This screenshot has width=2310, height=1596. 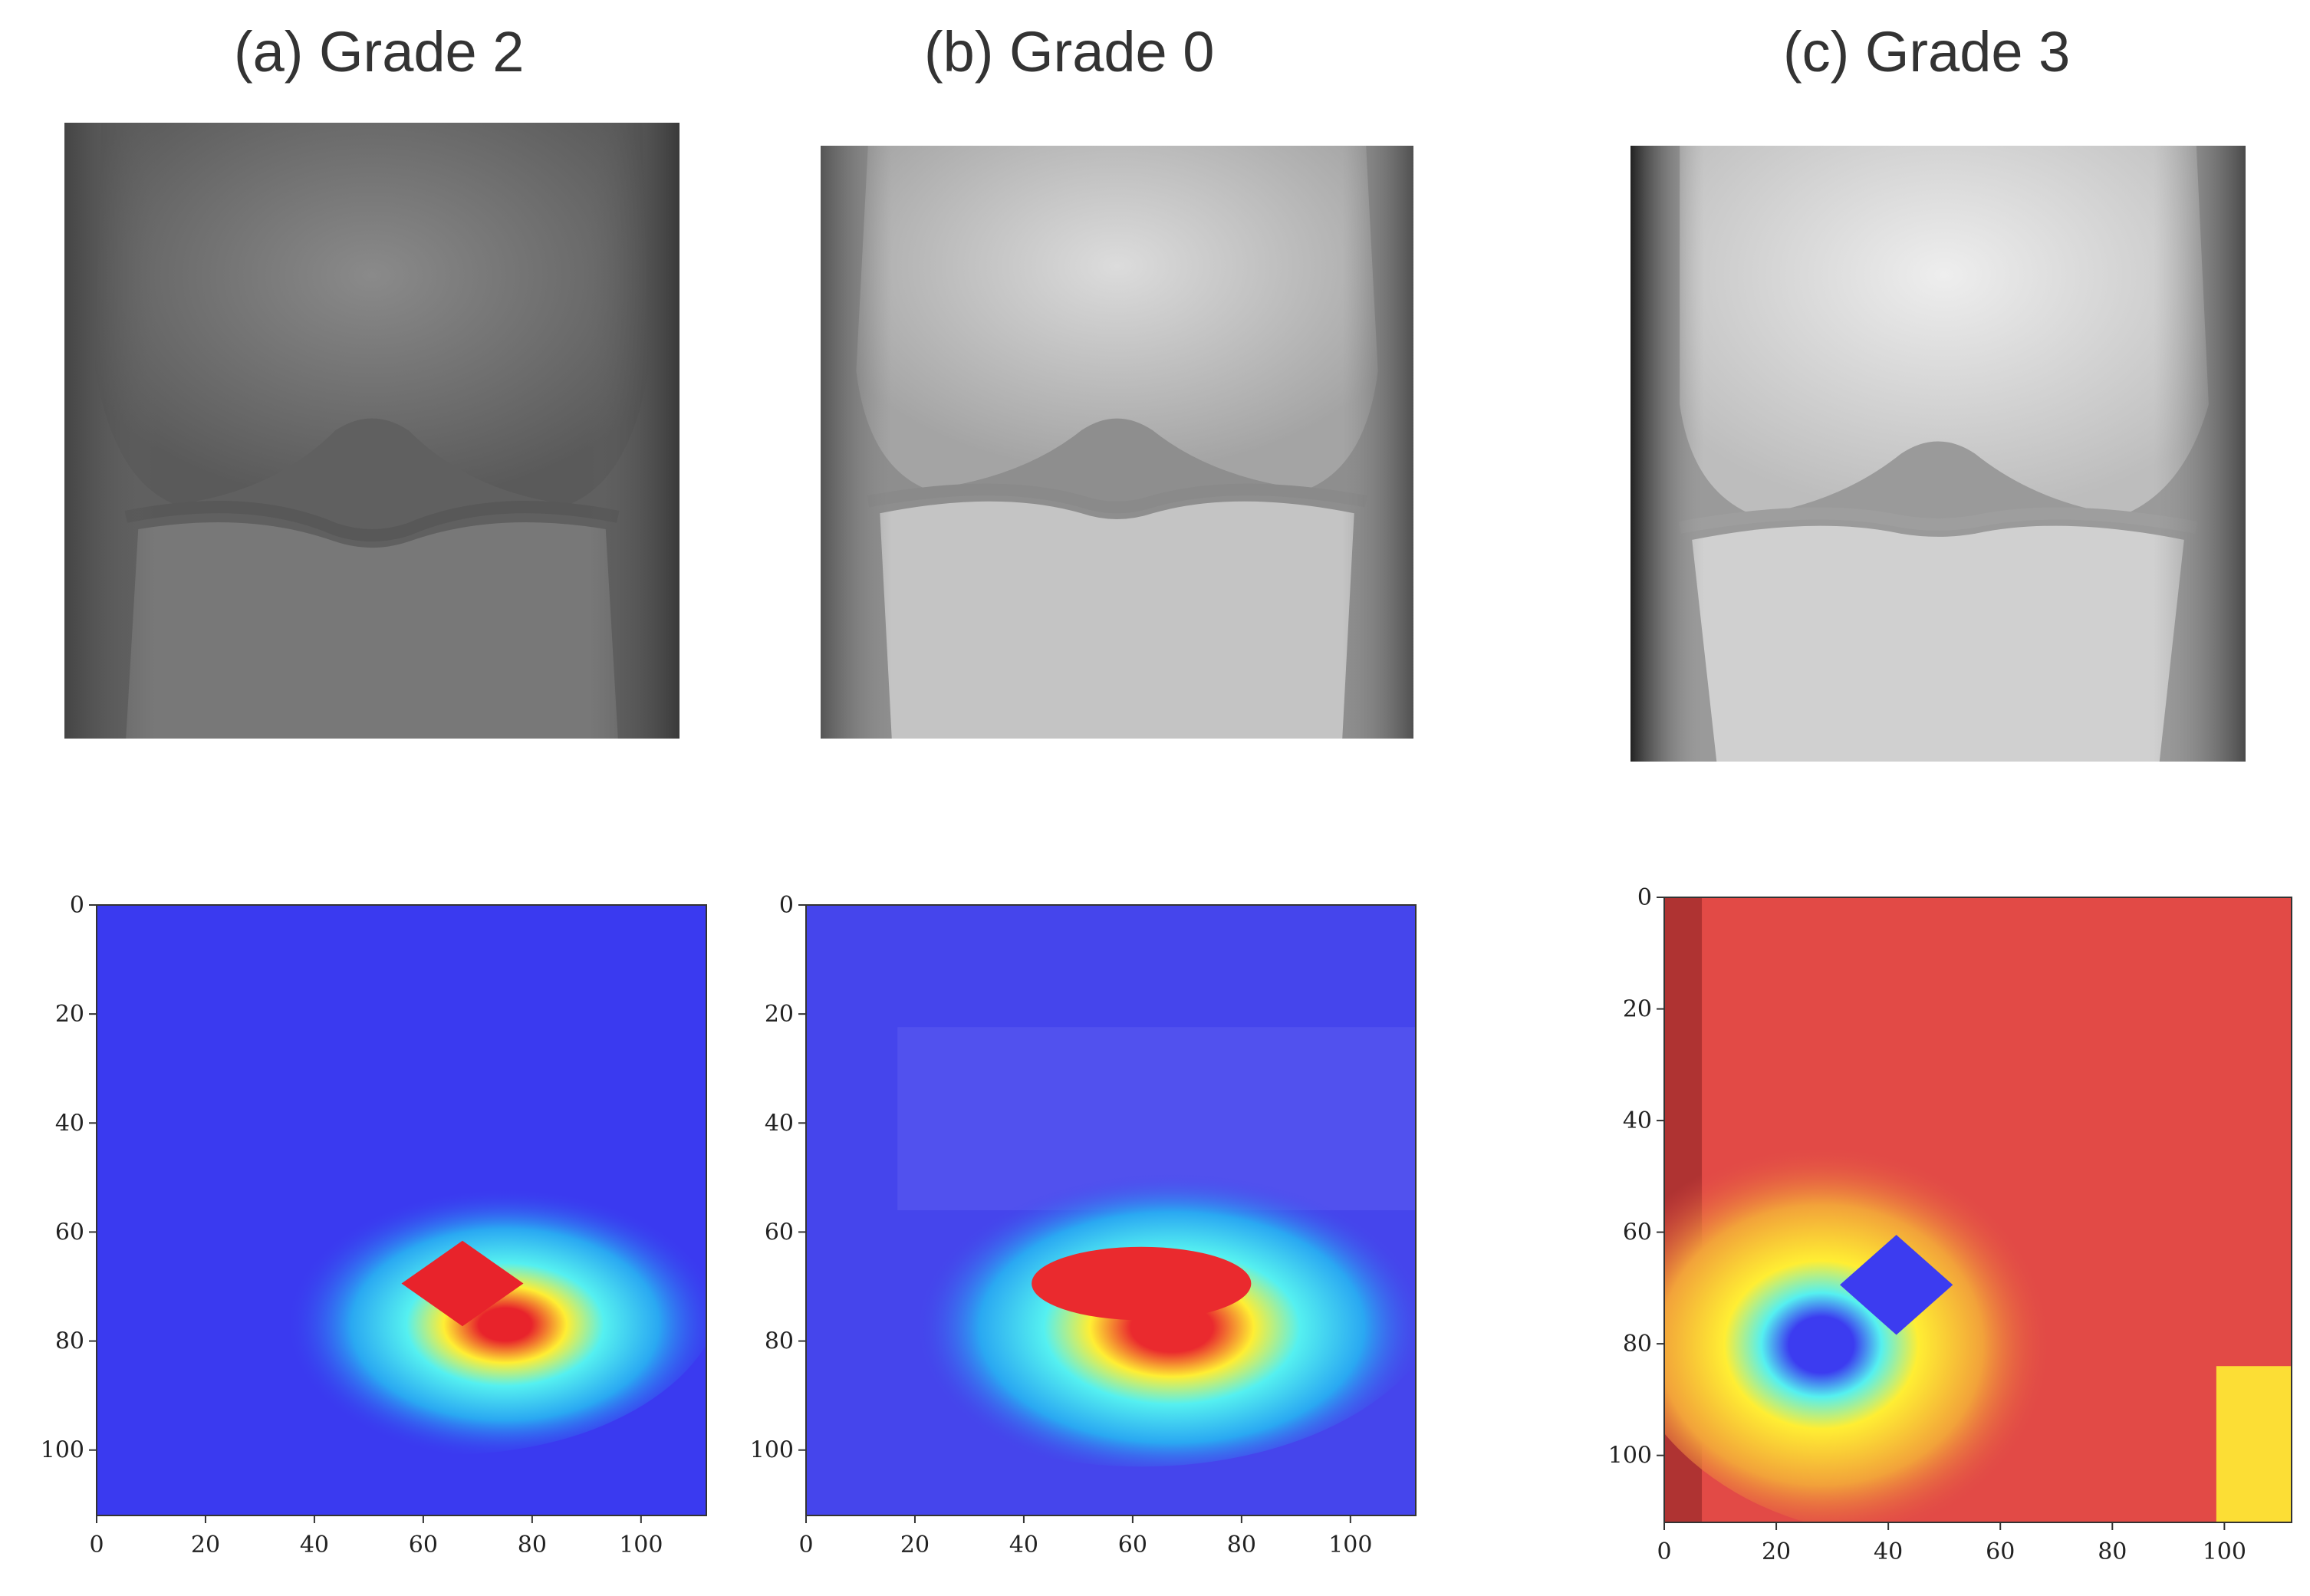 I want to click on panel-b-title: (b) Grade 0, so click(x=1069, y=52).